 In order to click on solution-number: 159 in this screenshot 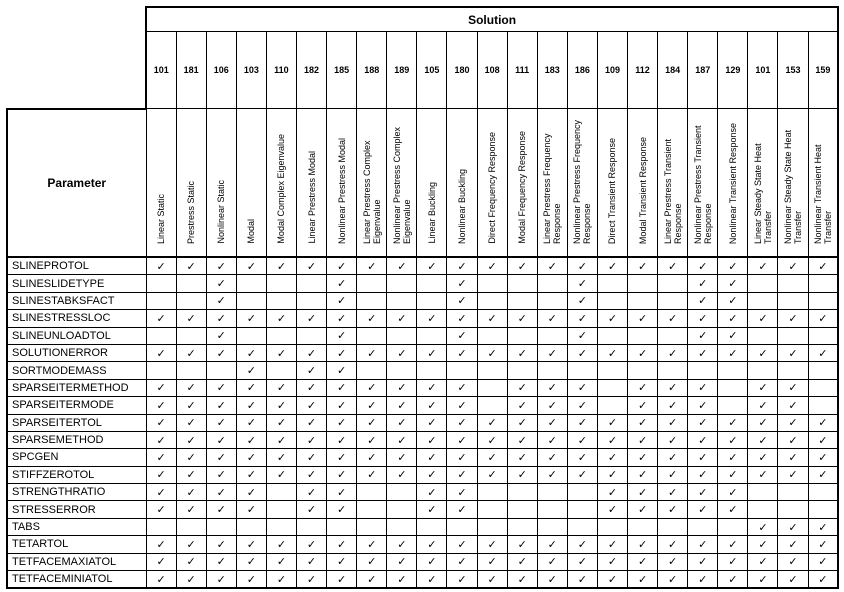, I will do `click(823, 70)`.